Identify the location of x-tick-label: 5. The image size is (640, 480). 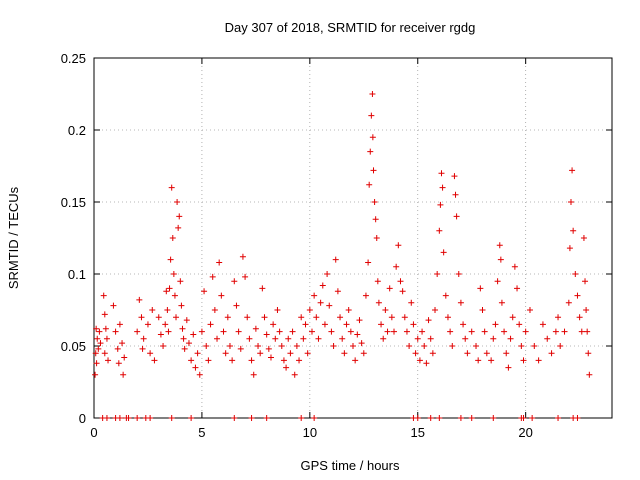
(201, 432).